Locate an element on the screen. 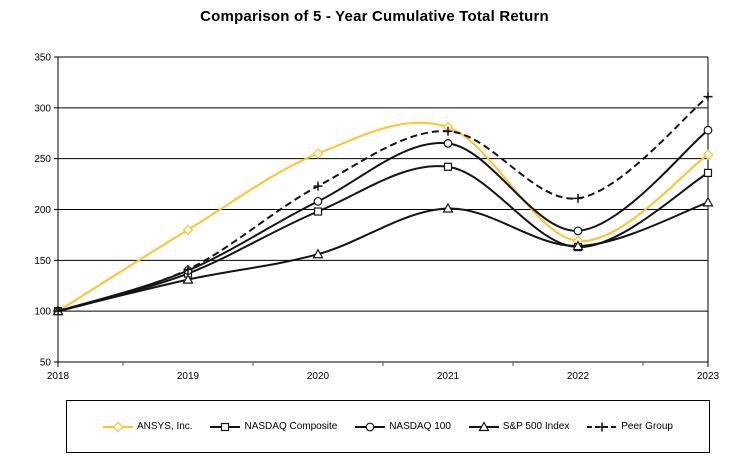 This screenshot has height=469, width=749. plus-marker-icon is located at coordinates (602, 426).